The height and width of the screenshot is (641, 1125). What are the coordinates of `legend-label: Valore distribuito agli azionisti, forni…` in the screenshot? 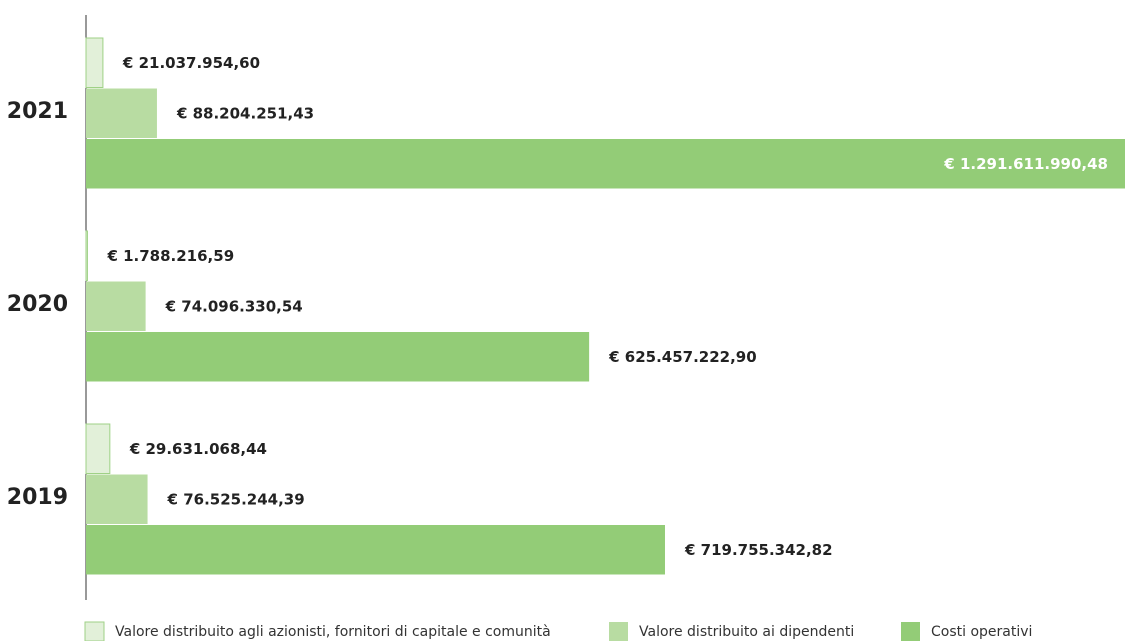 It's located at (333, 632).